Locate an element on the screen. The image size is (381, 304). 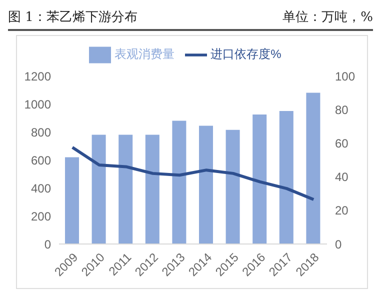
y-tick-label: 0 is located at coordinates (48, 244).